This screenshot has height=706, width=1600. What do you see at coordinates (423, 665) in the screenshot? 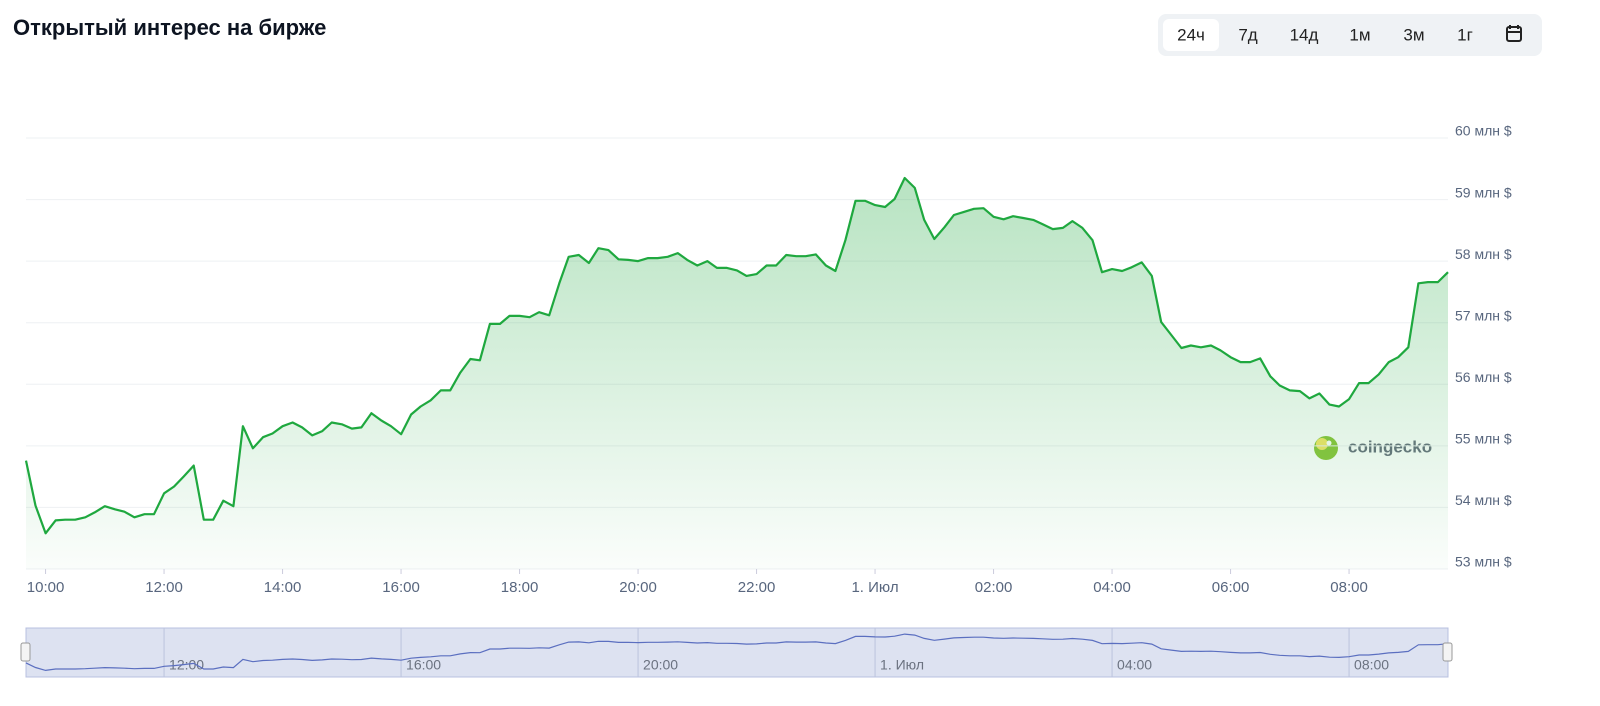
I see `navigator-label: 16:00` at bounding box center [423, 665].